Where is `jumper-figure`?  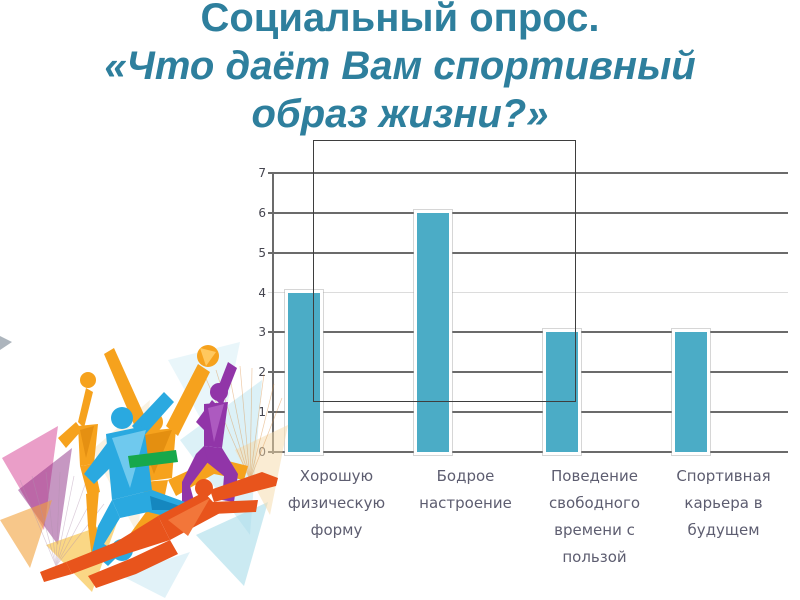
jumper-figure is located at coordinates (210, 436).